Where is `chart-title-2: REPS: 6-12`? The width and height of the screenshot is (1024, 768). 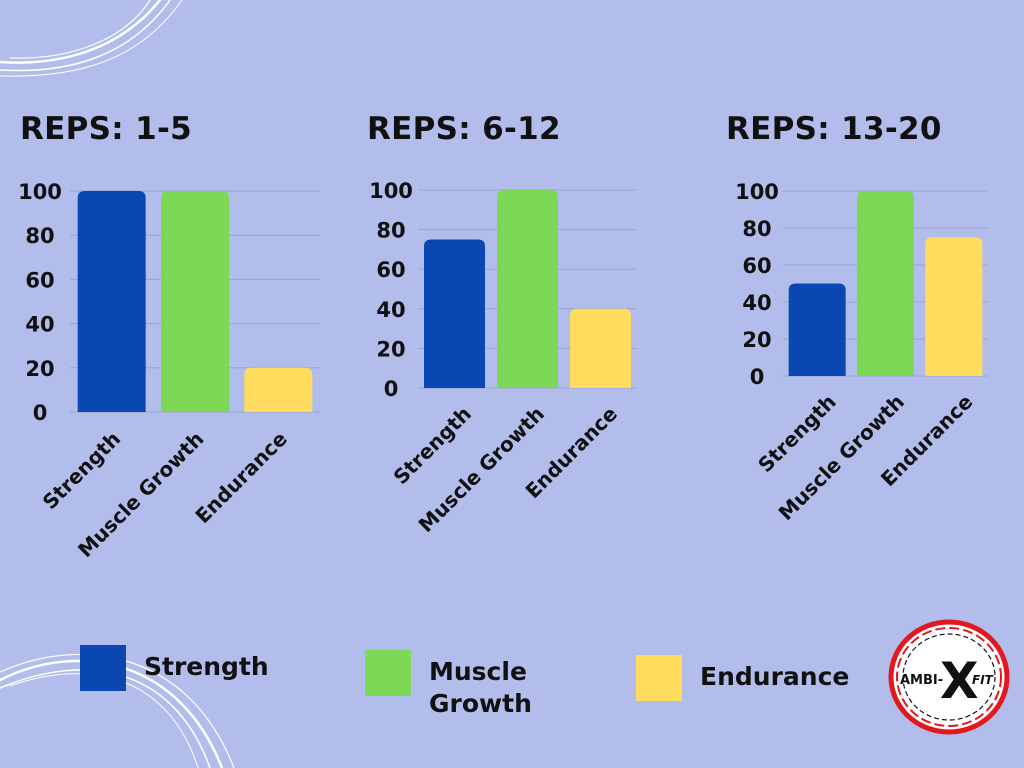 chart-title-2: REPS: 6-12 is located at coordinates (464, 129).